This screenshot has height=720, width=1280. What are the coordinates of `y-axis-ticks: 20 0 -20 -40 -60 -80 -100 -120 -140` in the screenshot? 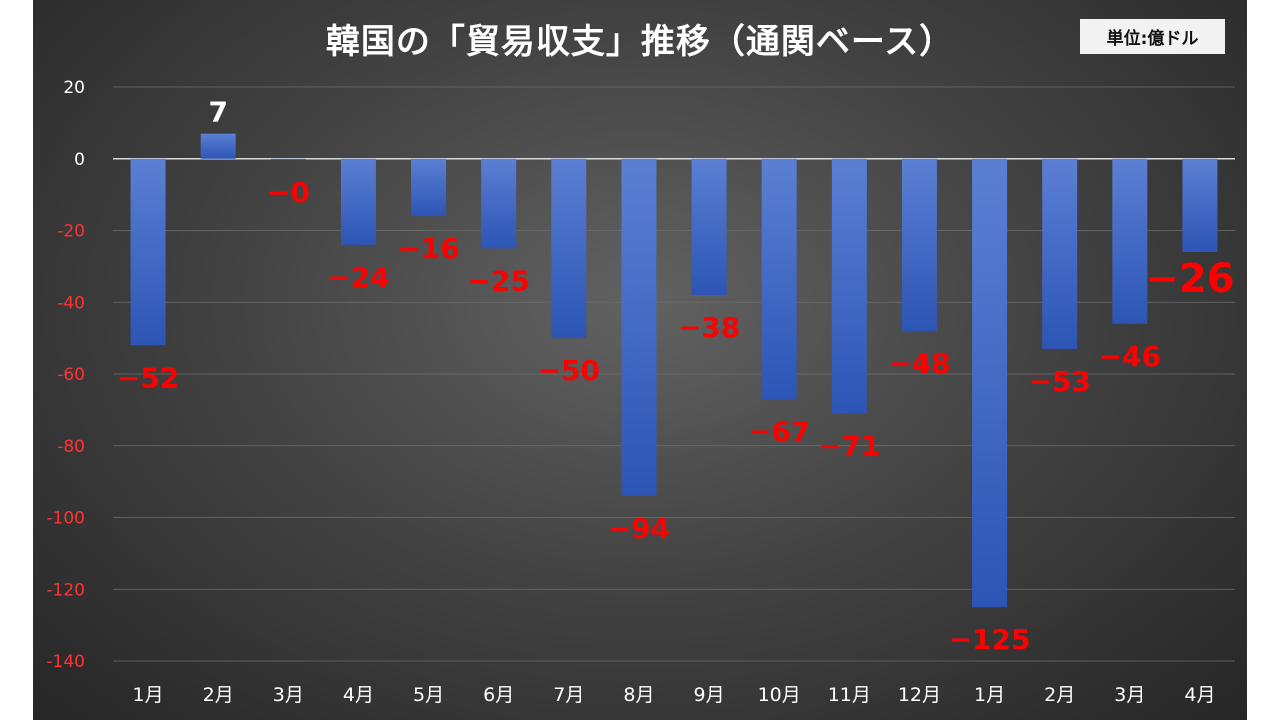 It's located at (65, 375).